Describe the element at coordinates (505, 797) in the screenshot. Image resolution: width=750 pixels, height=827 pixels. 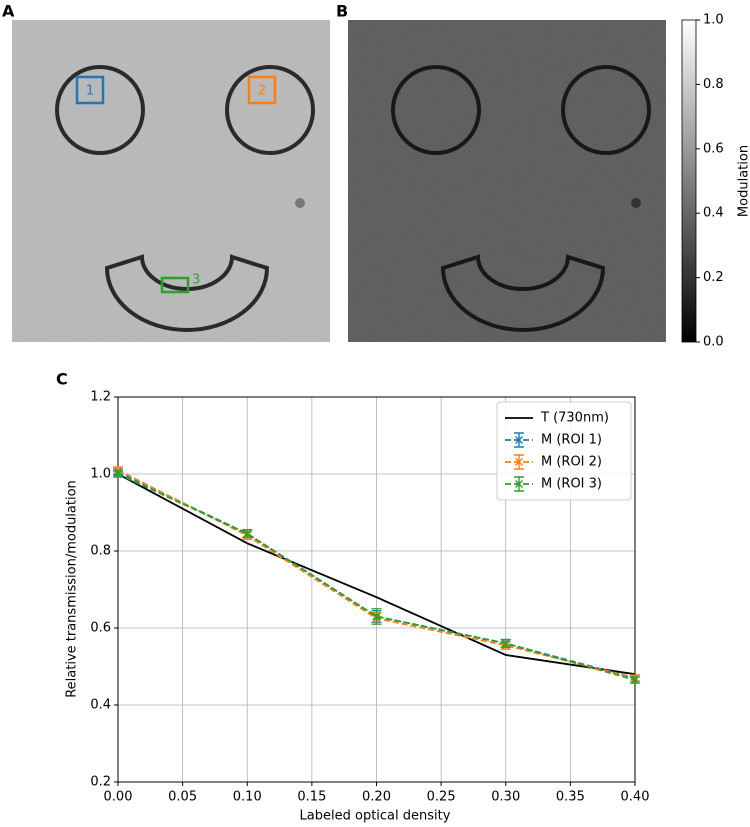
I see `x-tick-label: 0.30` at that location.